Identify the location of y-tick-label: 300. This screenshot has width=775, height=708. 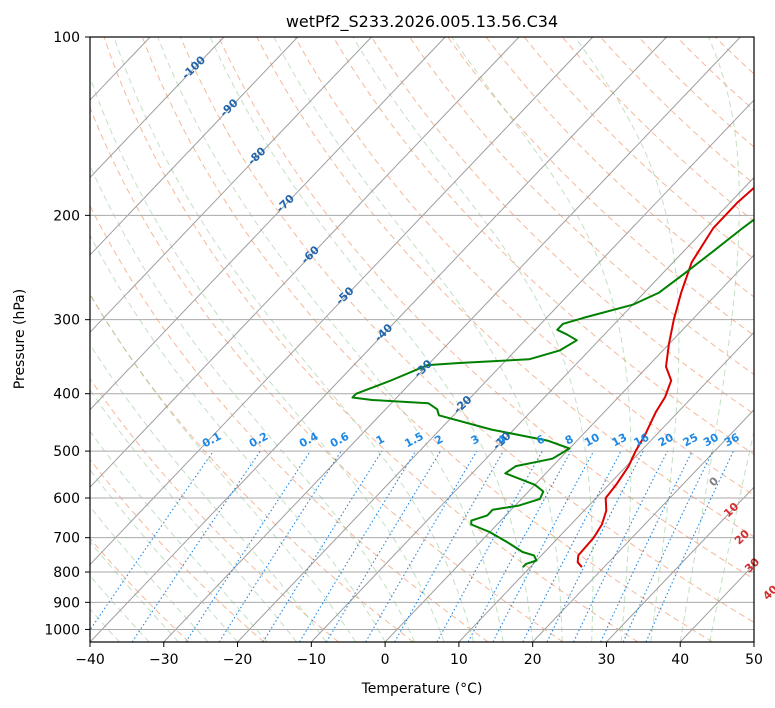
(66, 321).